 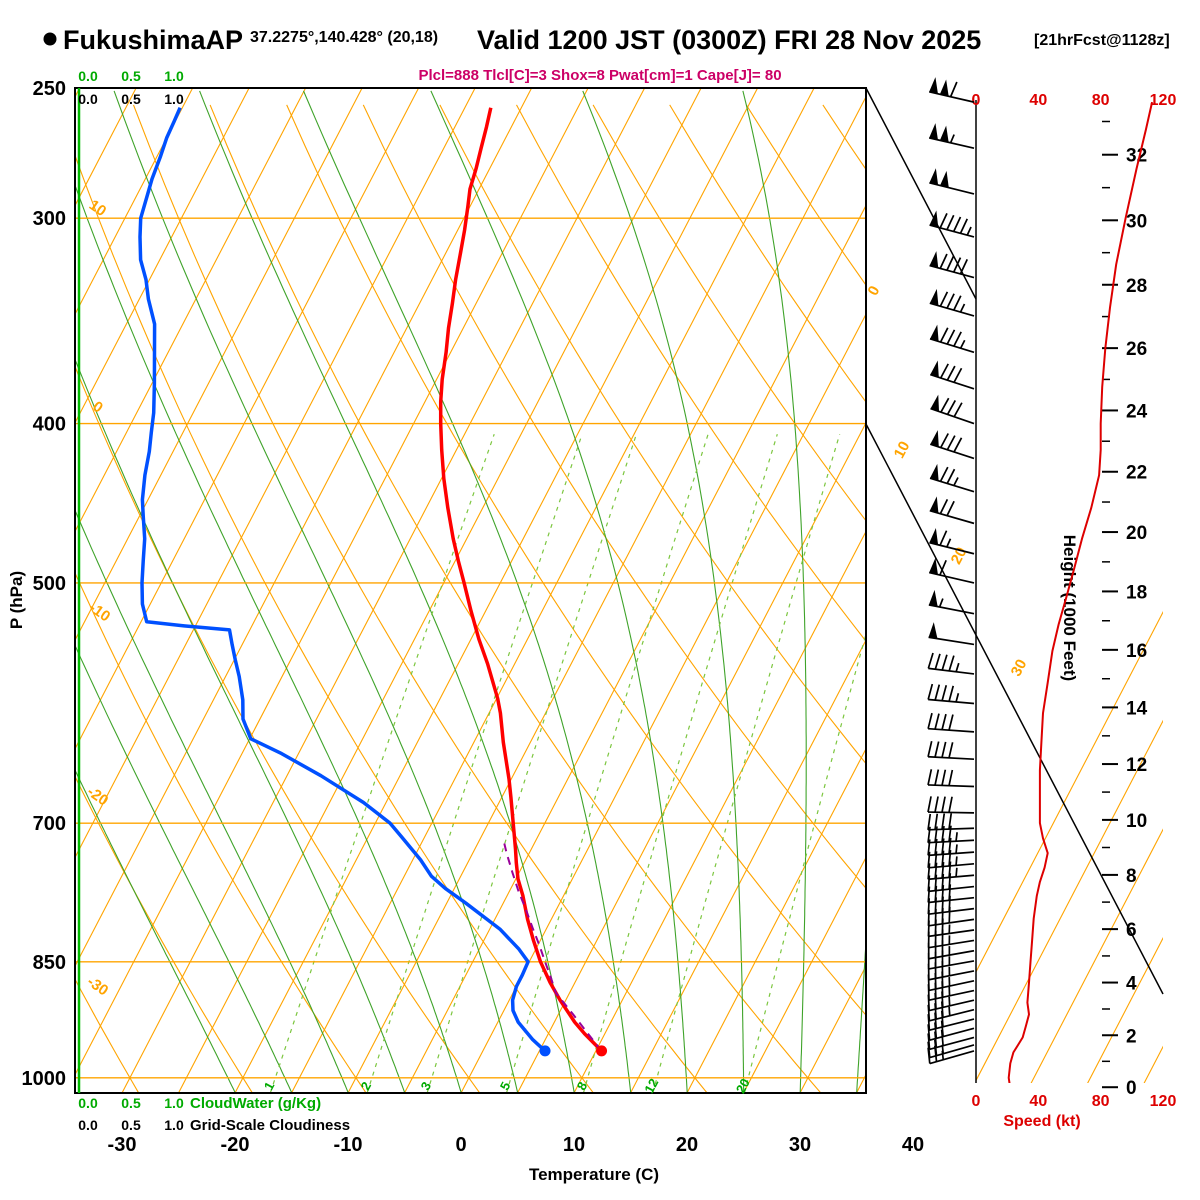 I want to click on temperature-tick-label: 40, so click(x=913, y=1145).